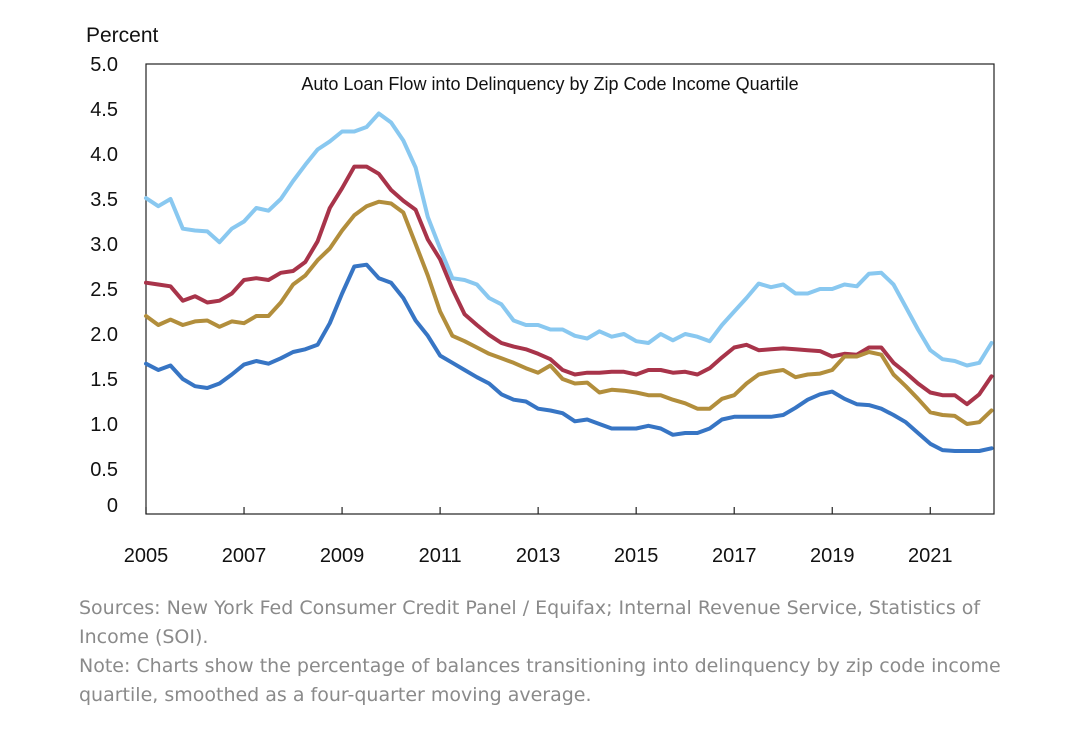  What do you see at coordinates (244, 556) in the screenshot?
I see `x-tick-label: 2007` at bounding box center [244, 556].